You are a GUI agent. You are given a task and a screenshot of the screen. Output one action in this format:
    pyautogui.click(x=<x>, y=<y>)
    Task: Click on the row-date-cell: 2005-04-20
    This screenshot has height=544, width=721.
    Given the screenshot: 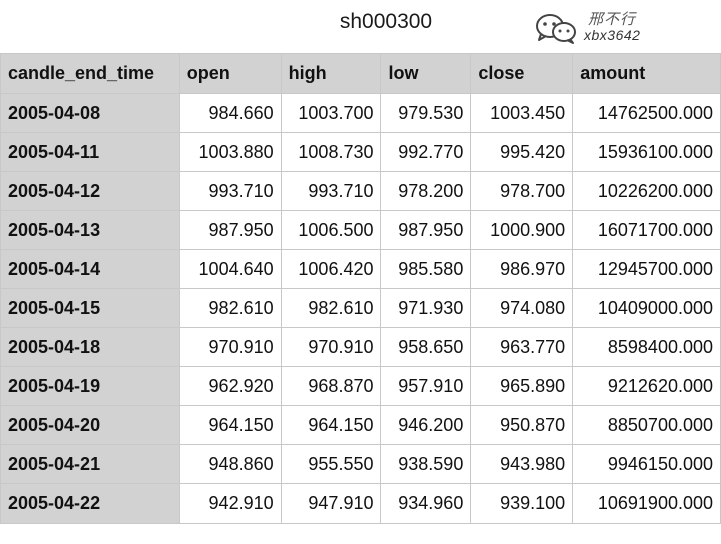 What is the action you would take?
    pyautogui.click(x=90, y=425)
    